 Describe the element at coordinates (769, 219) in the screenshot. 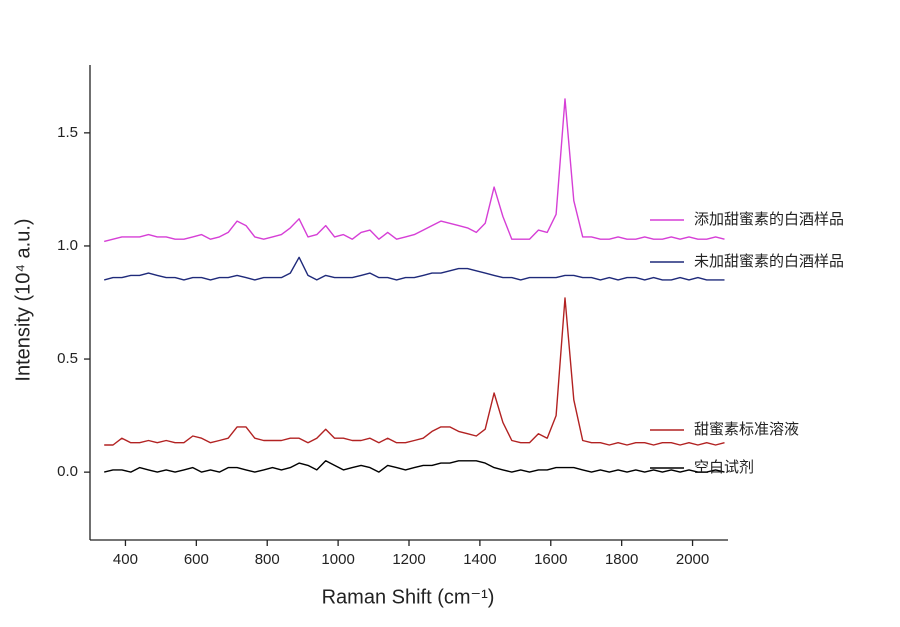

I see `legend-label: 添加甜蜜素的白酒样品` at that location.